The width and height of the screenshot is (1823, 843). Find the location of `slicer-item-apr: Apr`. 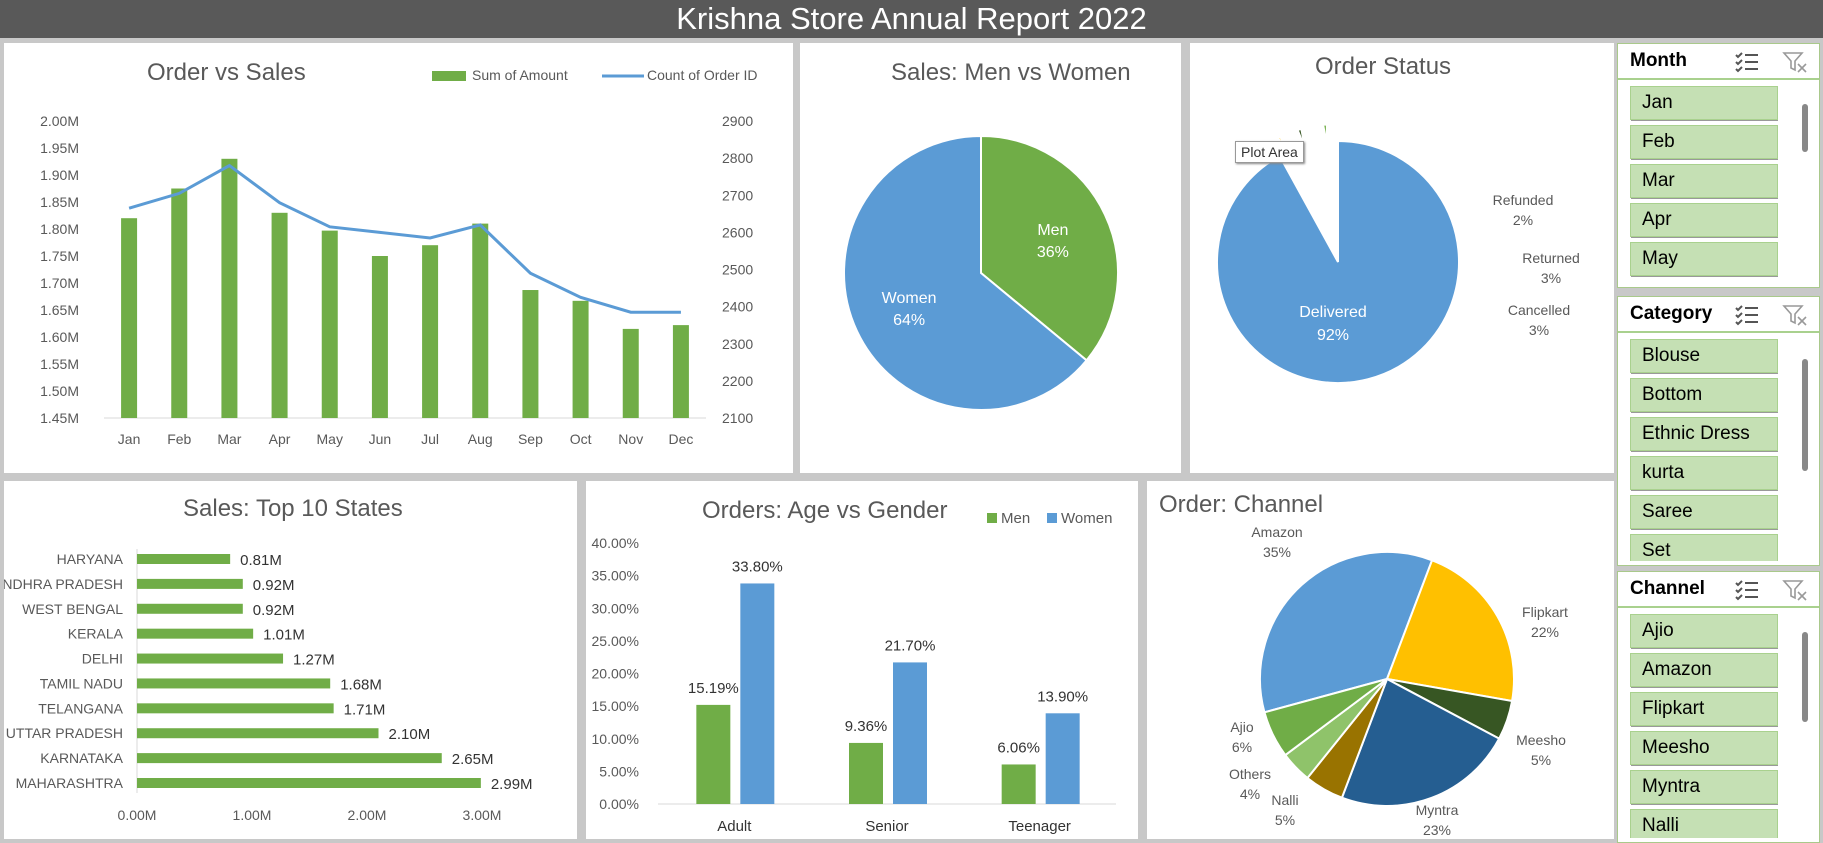

slicer-item-apr: Apr is located at coordinates (1704, 220).